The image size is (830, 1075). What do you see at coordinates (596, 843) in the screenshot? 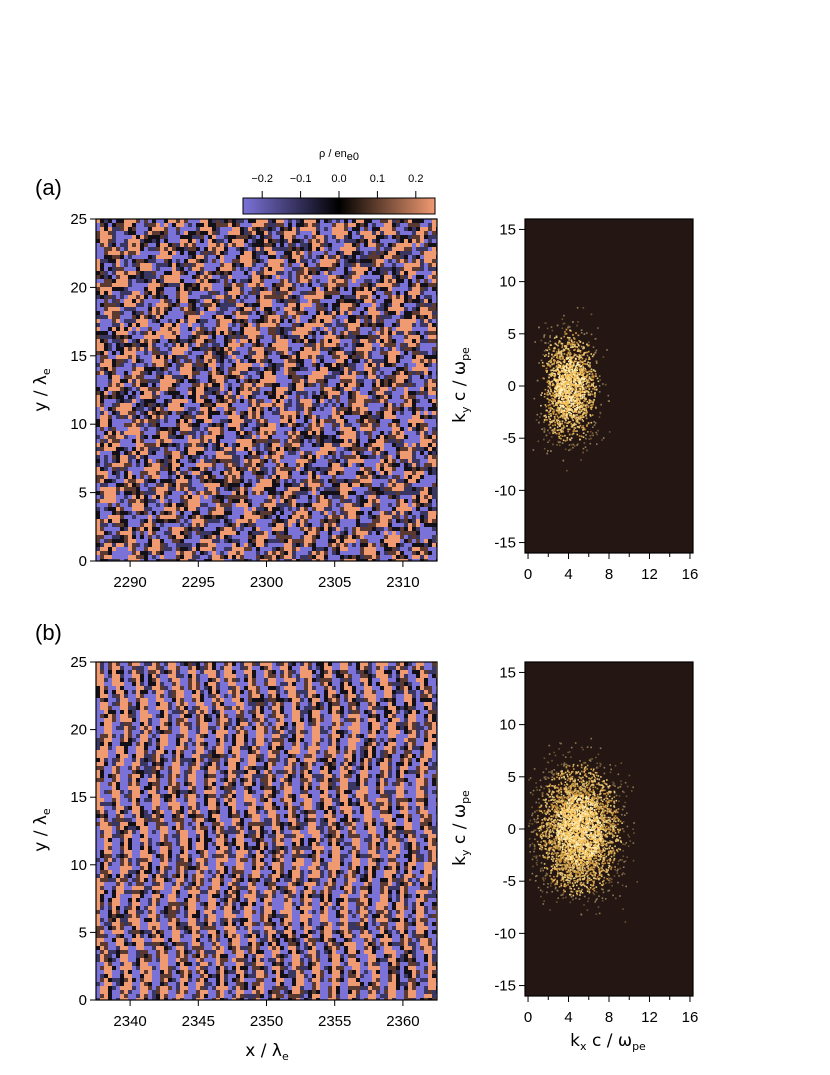
I see `spectrum-map-b: 0 4 8 12 16 -15 -10 -5 0 5 10 15` at bounding box center [596, 843].